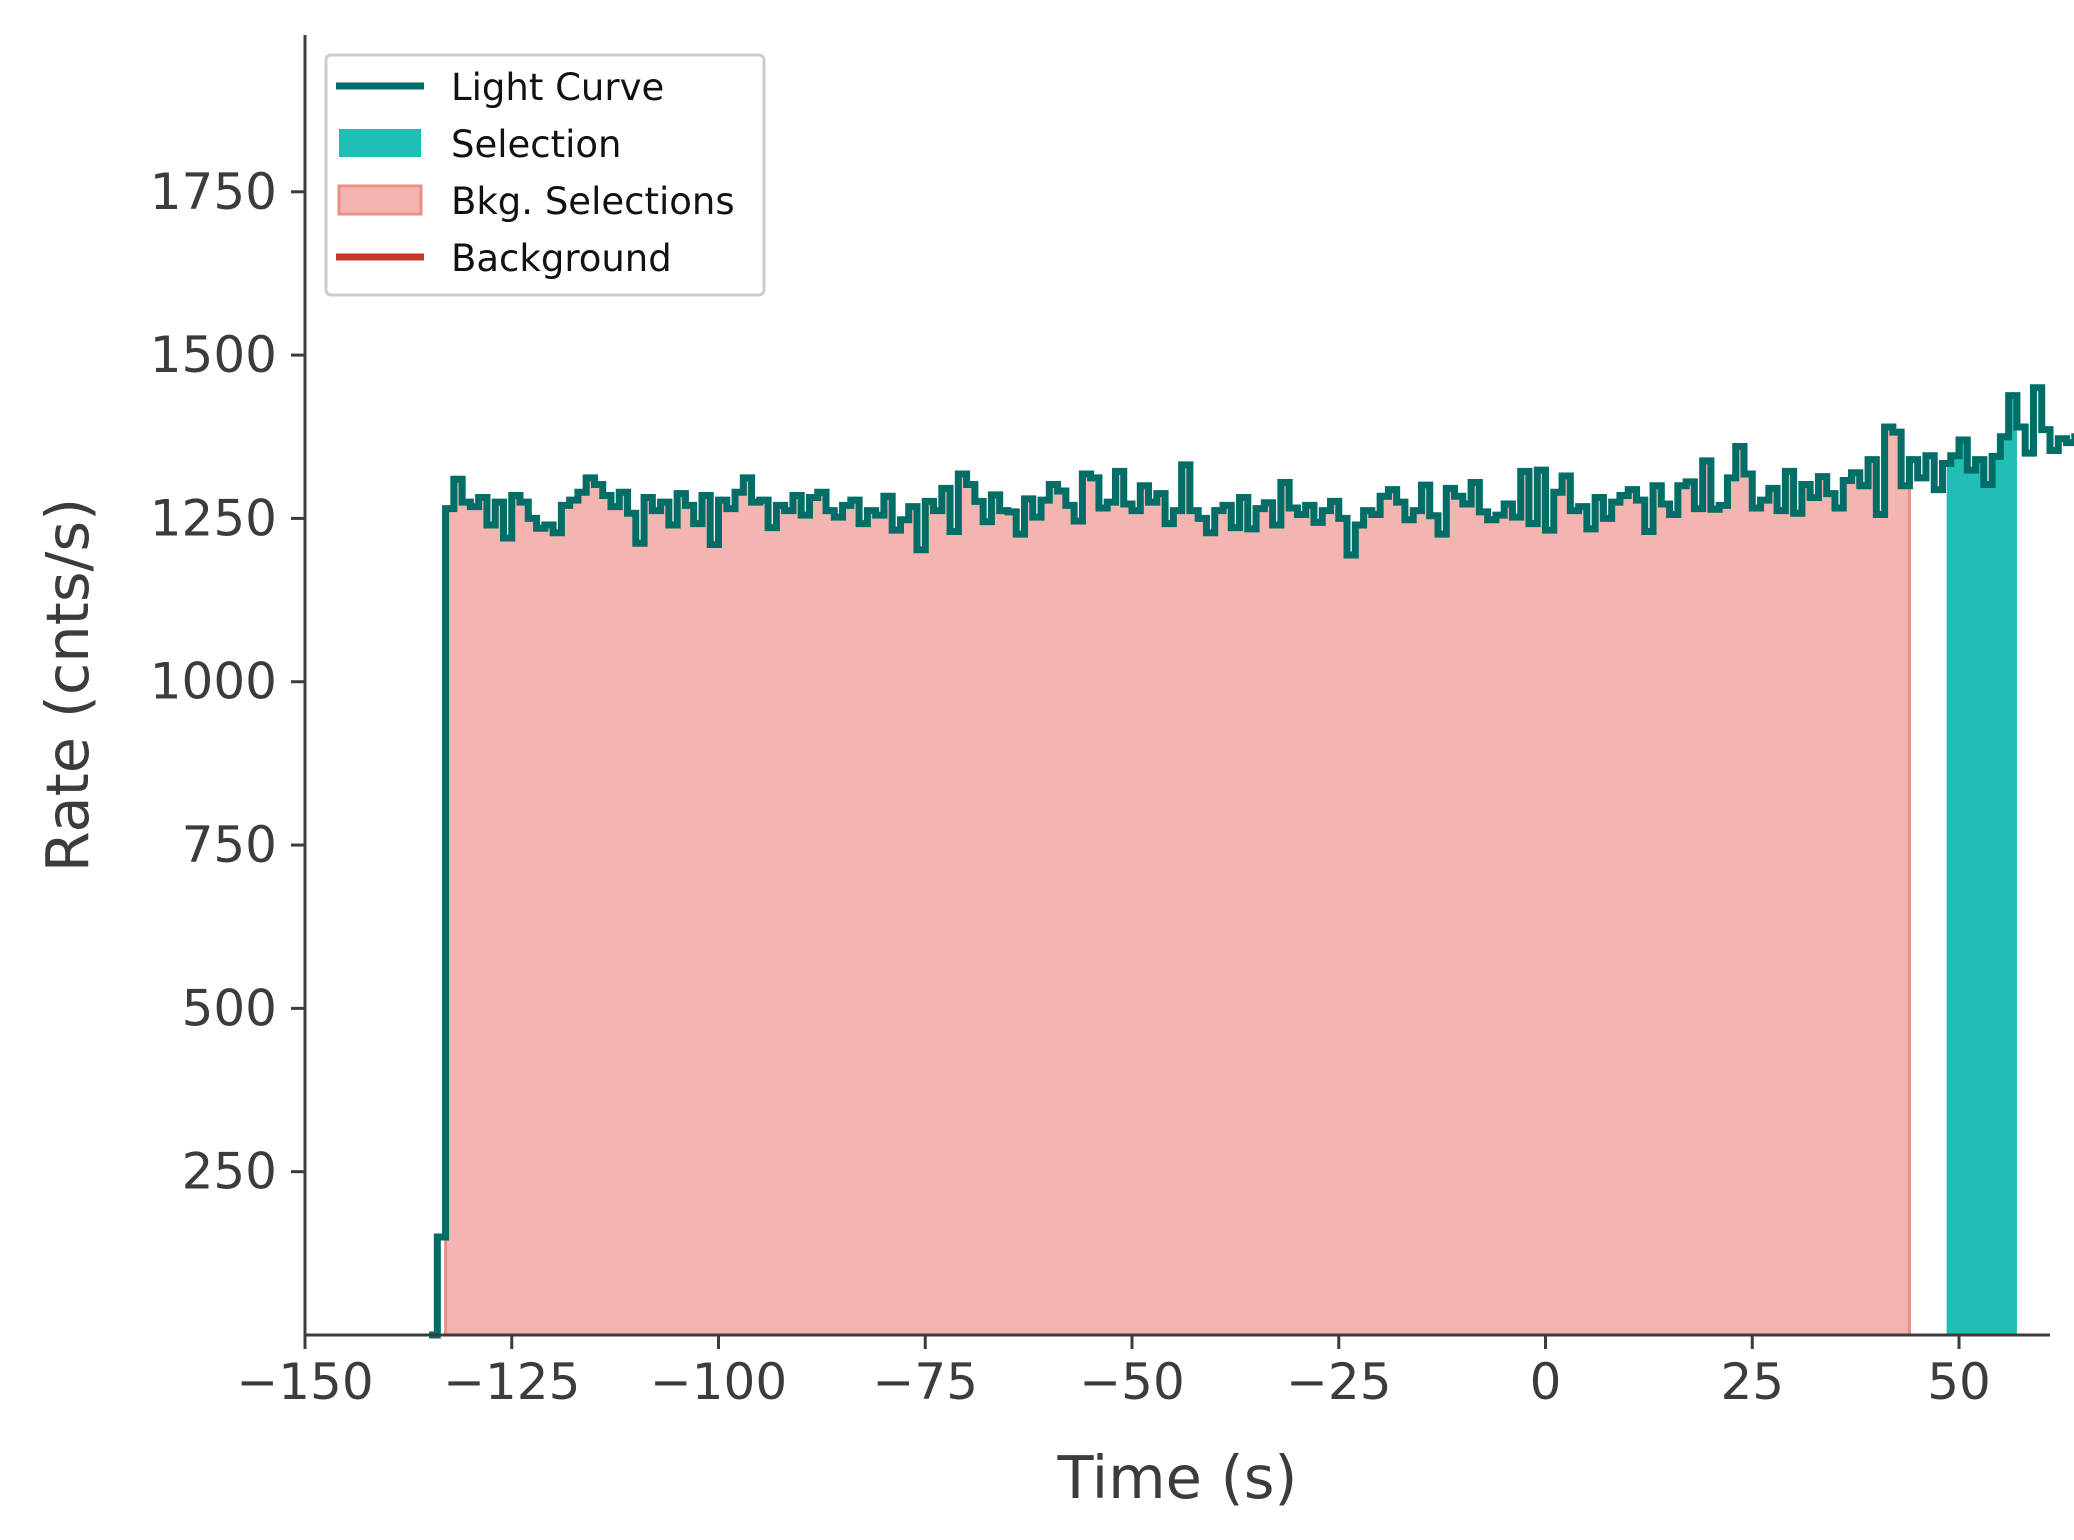 The image size is (2074, 1540). Describe the element at coordinates (213, 355) in the screenshot. I see `y-tick-label: 1500` at that location.